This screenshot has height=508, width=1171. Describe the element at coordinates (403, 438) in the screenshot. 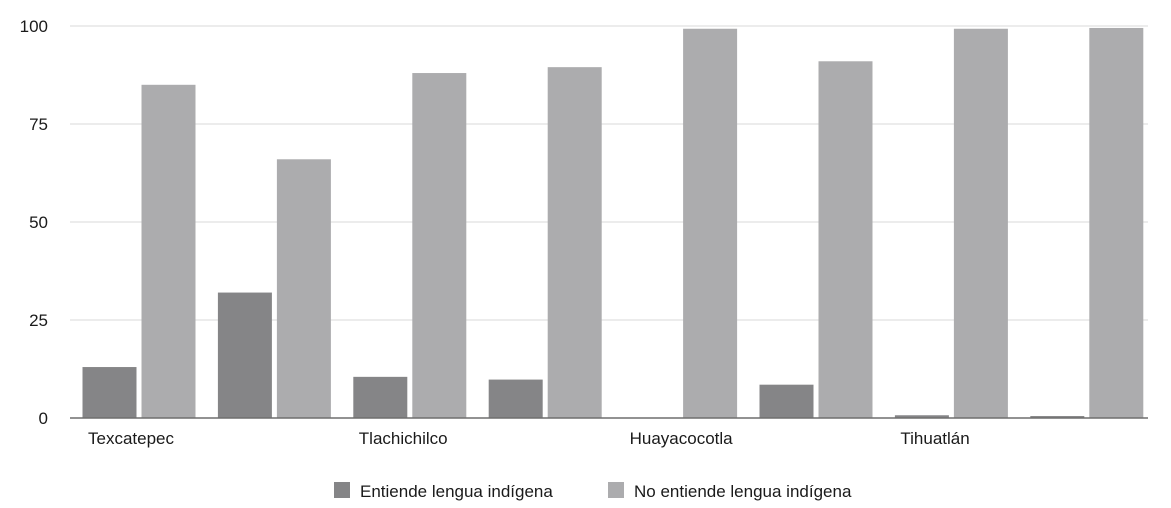

I see `x-category-label: Tlachichilco` at that location.